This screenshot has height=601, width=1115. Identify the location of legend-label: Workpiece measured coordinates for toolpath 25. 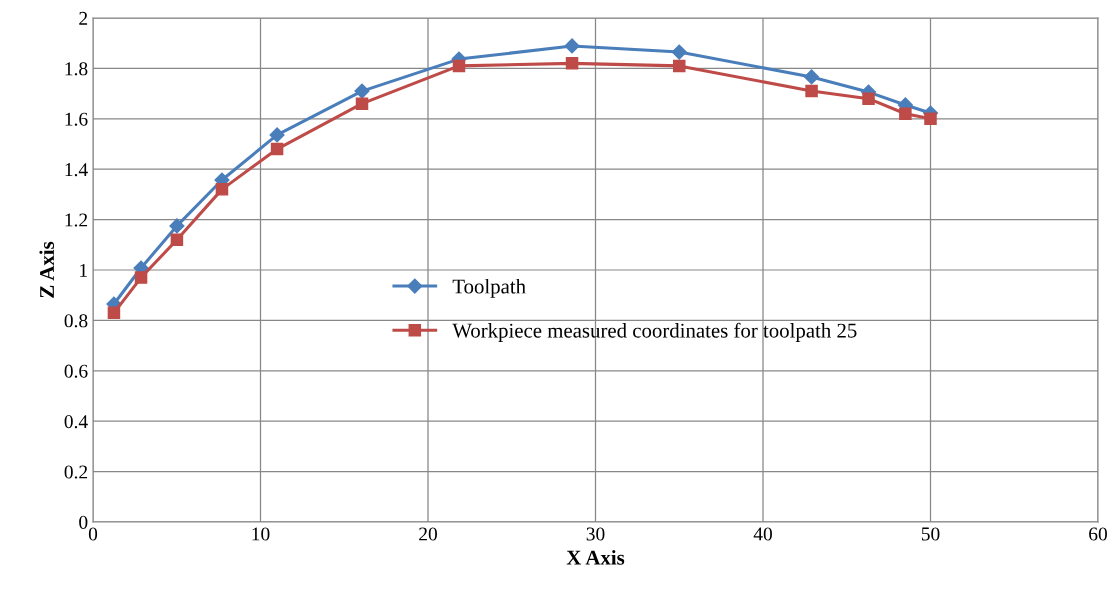
(654, 332).